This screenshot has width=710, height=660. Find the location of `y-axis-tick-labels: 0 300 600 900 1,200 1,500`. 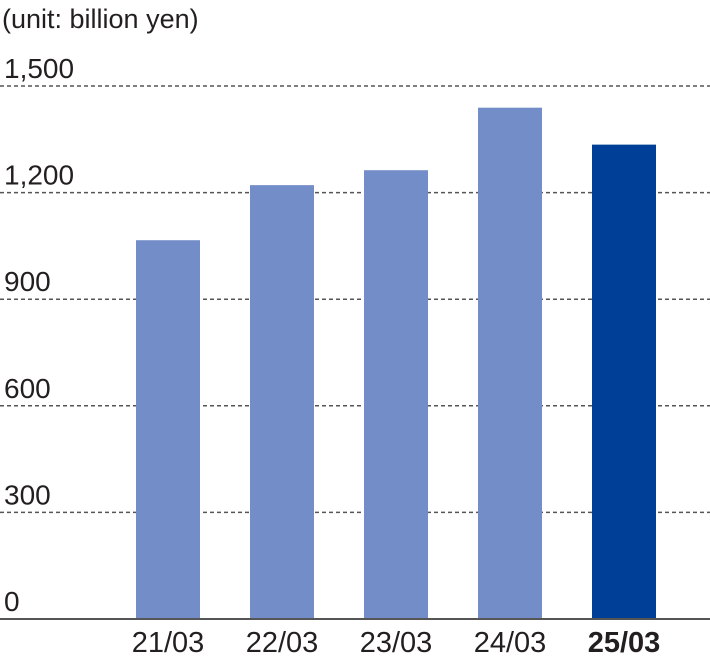

y-axis-tick-labels: 0 300 600 900 1,200 1,500 is located at coordinates (39, 335).